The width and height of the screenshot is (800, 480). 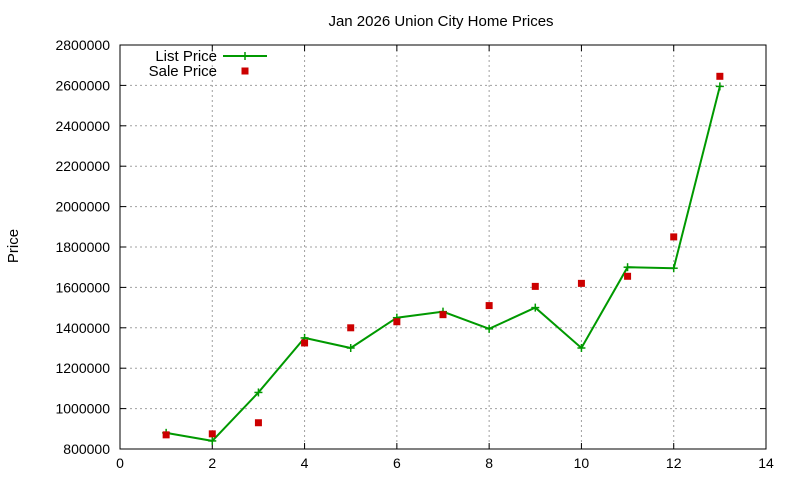 What do you see at coordinates (766, 463) in the screenshot?
I see `x-tick-label: 14` at bounding box center [766, 463].